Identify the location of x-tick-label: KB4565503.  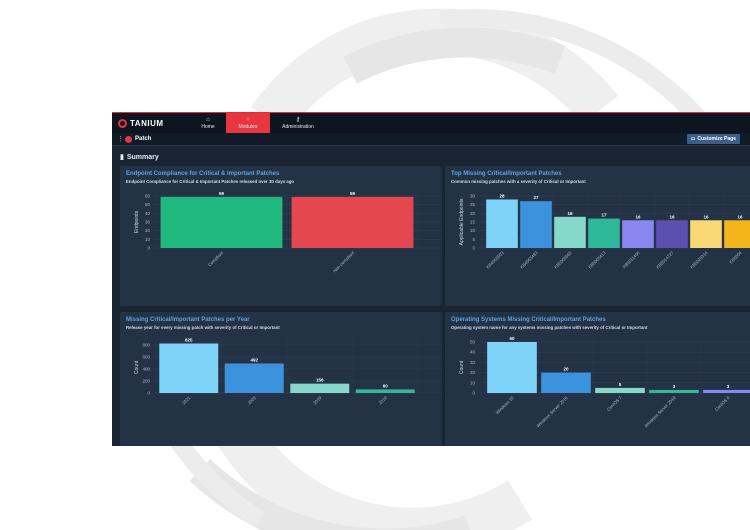
(495, 260).